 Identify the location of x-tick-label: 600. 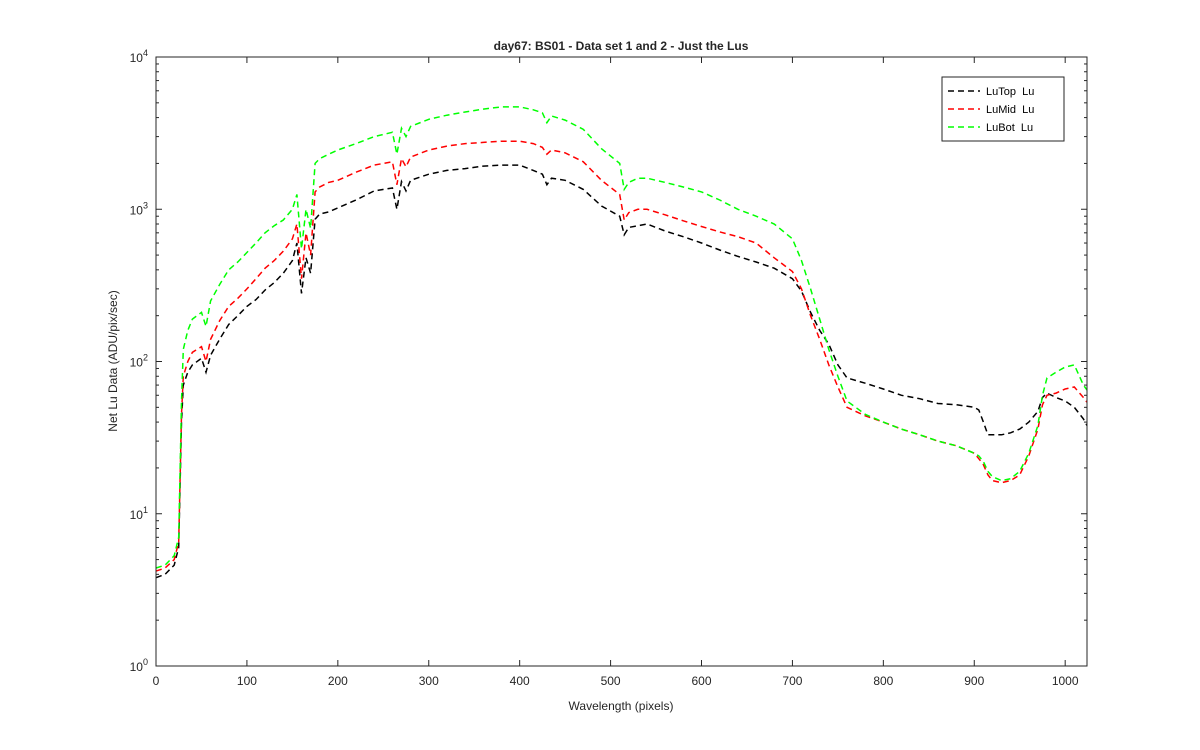
(701, 681).